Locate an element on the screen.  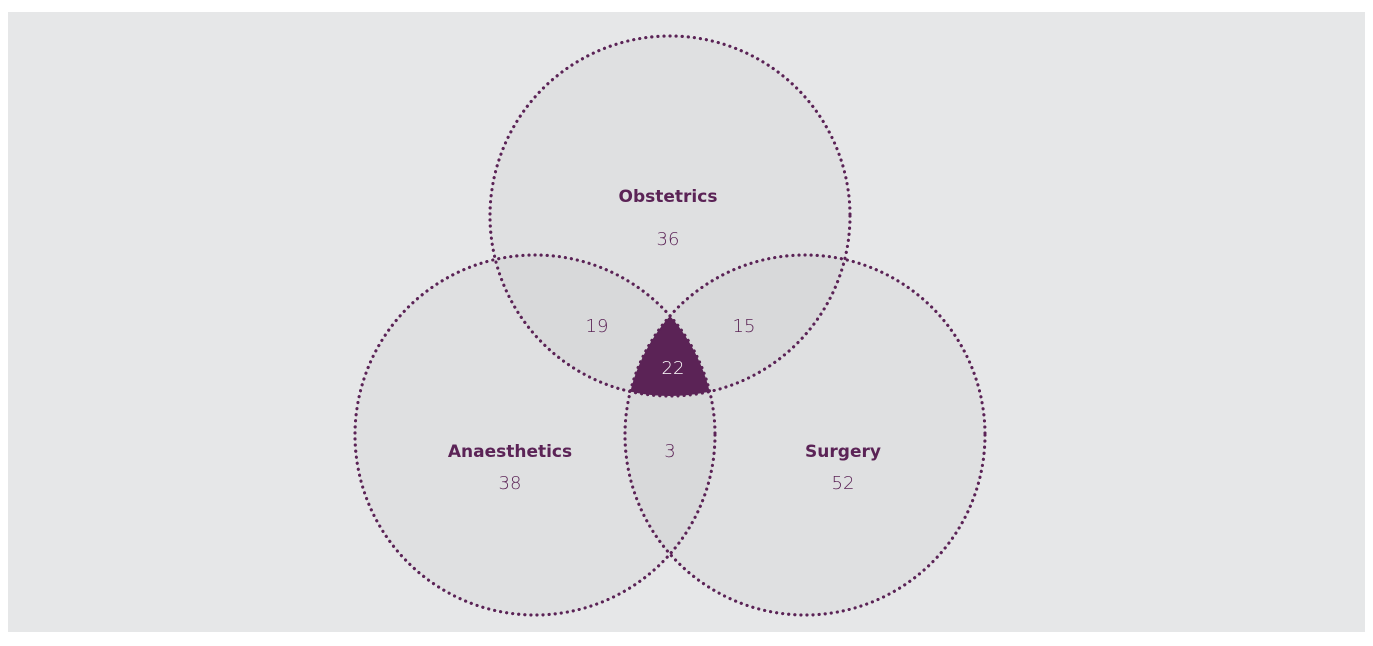
set-count: 52 is located at coordinates (843, 483).